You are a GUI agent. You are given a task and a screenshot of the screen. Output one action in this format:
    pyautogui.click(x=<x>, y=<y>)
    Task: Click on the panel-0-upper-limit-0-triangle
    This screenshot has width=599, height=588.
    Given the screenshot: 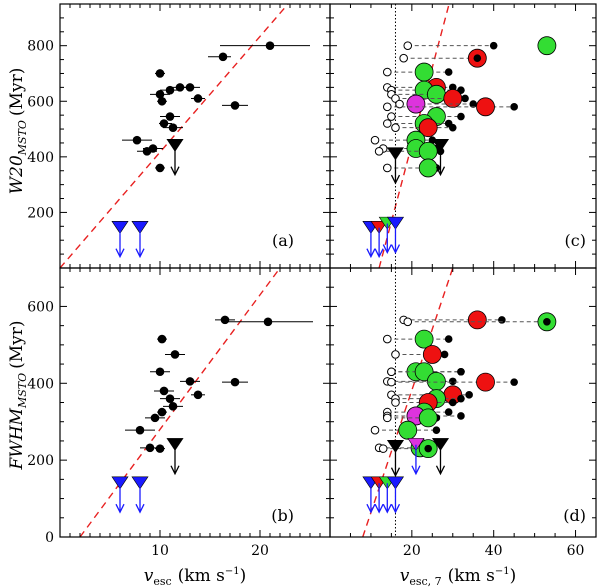 What is the action you would take?
    pyautogui.click(x=175, y=145)
    